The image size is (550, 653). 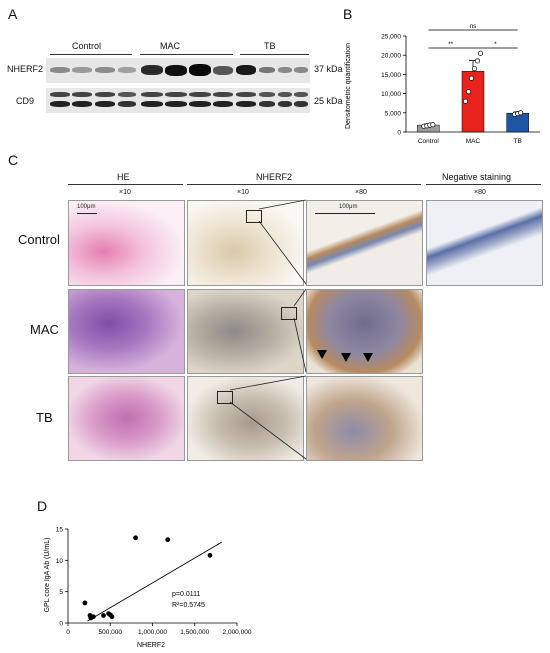 I want to click on nherf2-mac-80x-image, so click(x=364, y=331).